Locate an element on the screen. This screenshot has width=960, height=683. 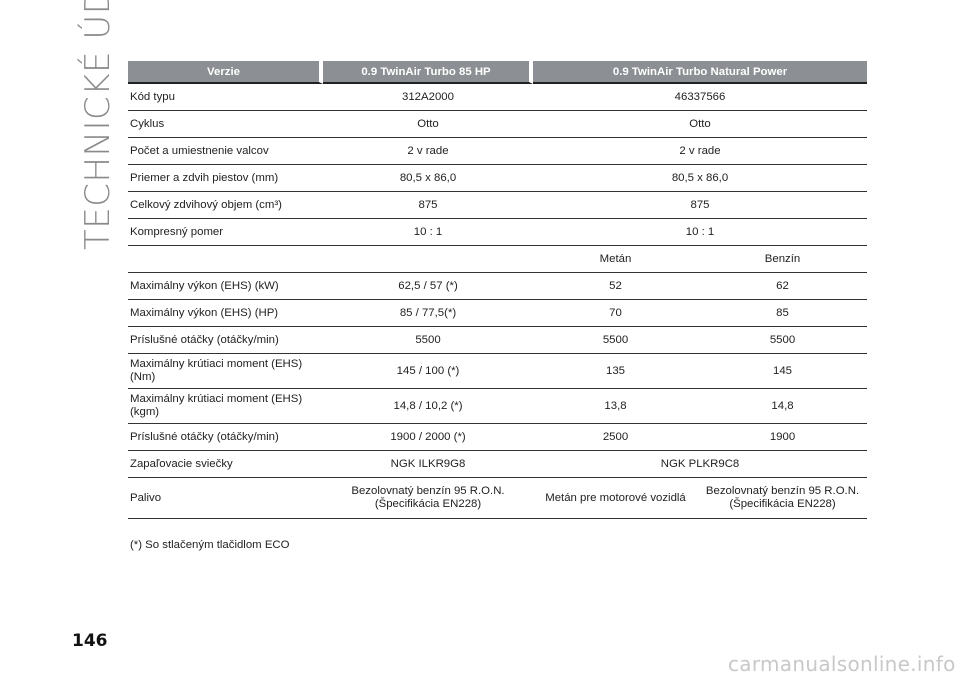
cell-value: 52 is located at coordinates (615, 286).